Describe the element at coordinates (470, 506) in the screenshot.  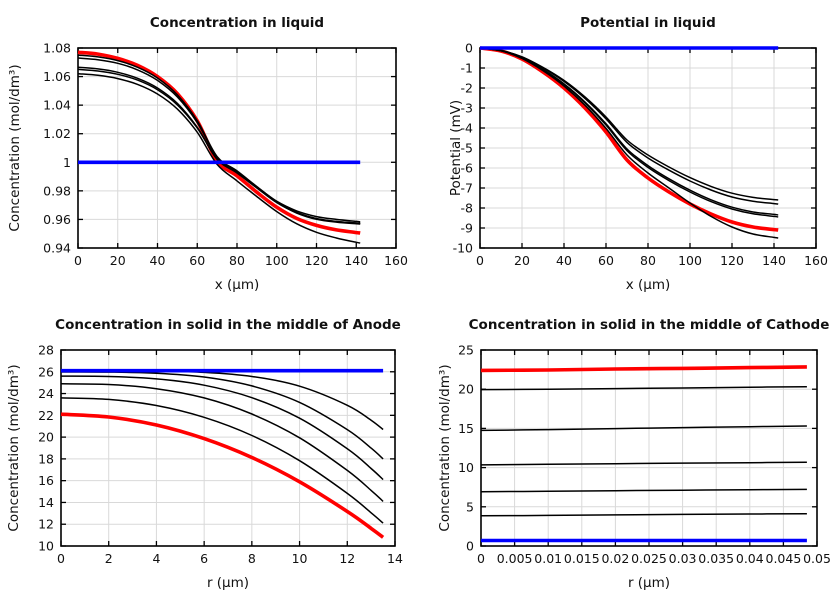
I see `y-tick-label: 5` at that location.